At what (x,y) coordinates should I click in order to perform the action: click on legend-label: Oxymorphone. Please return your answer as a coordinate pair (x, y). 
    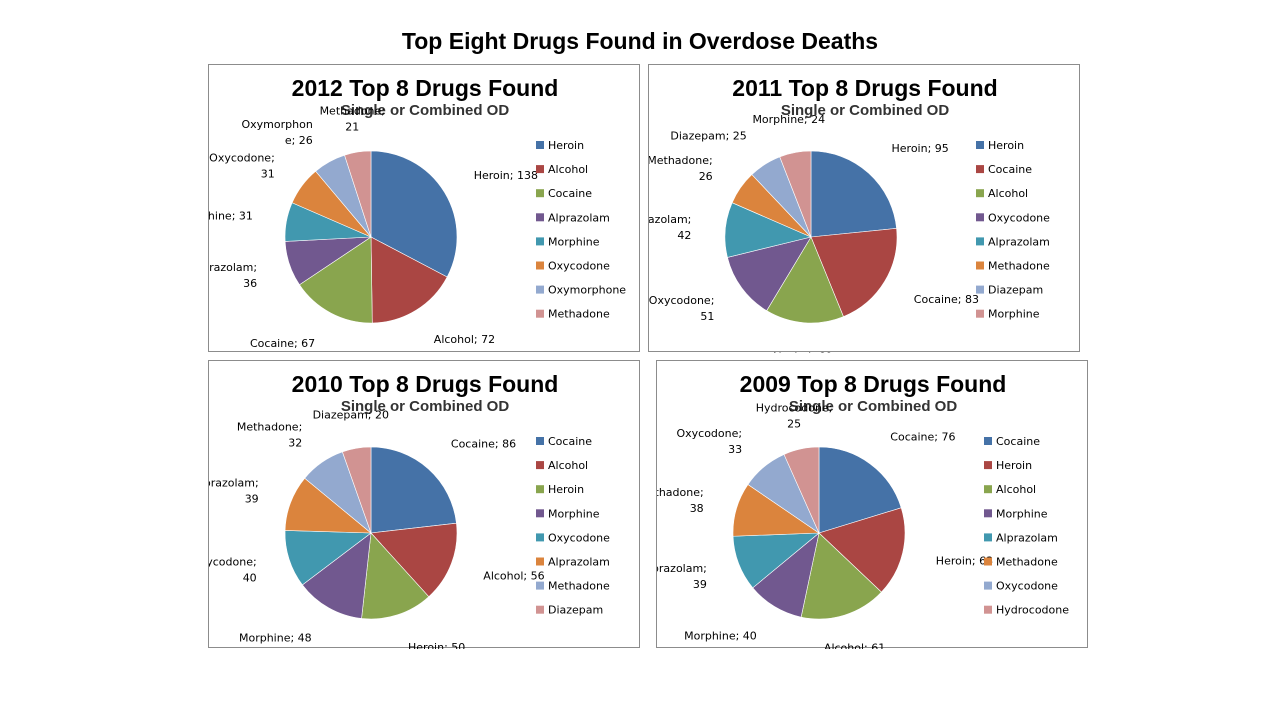
    Looking at the image, I should click on (587, 290).